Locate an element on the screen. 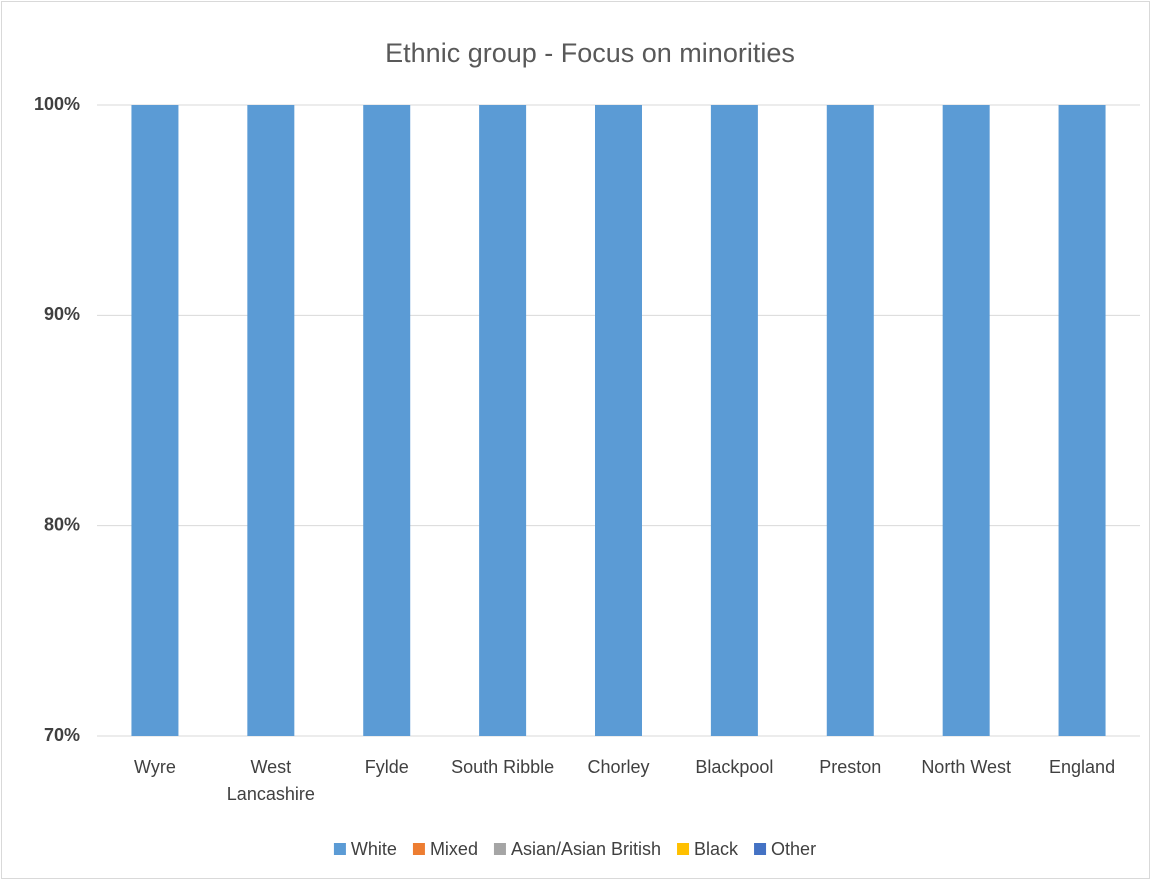 This screenshot has height=881, width=1163. legend-item: Asian/Asian British is located at coordinates (577, 849).